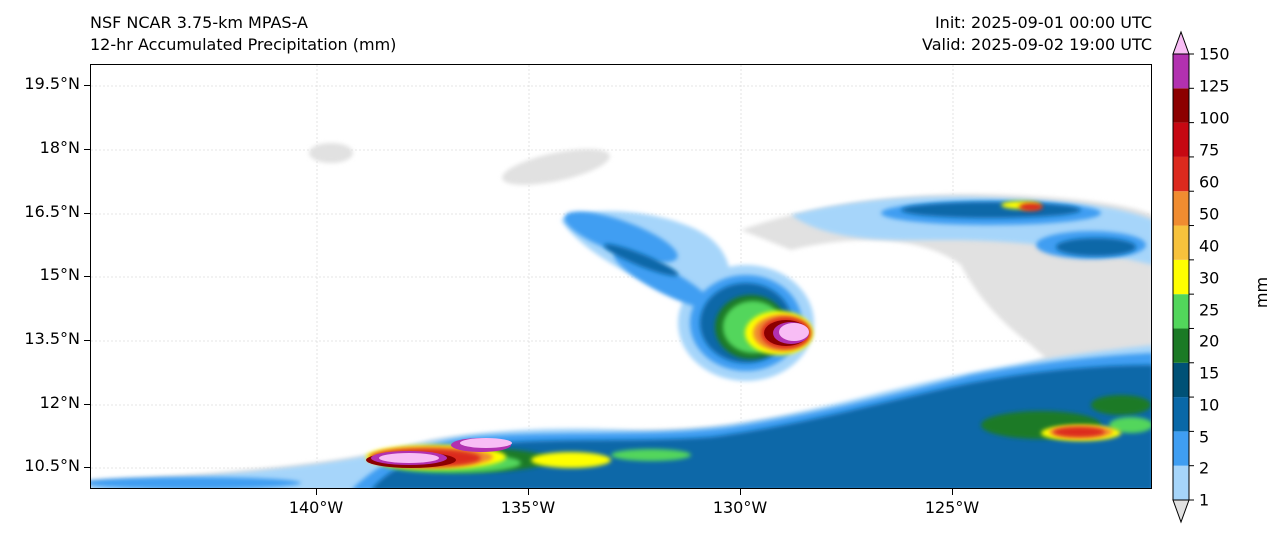  Describe the element at coordinates (594, 393) in the screenshot. I see `precip-band-150mm` at that location.